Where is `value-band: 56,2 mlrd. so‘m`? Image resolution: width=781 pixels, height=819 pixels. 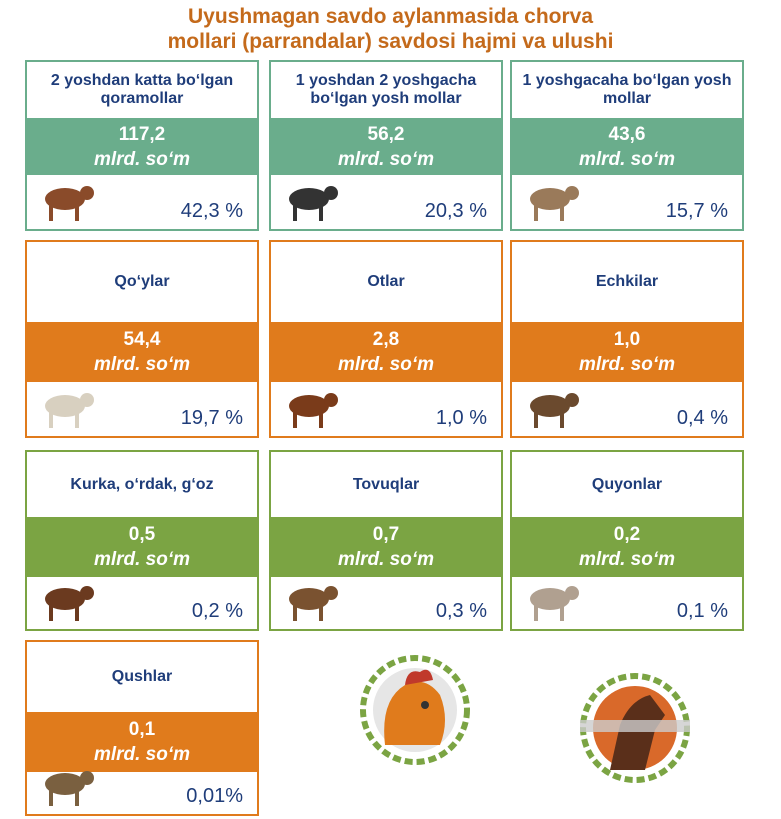 value-band: 56,2 mlrd. so‘m is located at coordinates (386, 146).